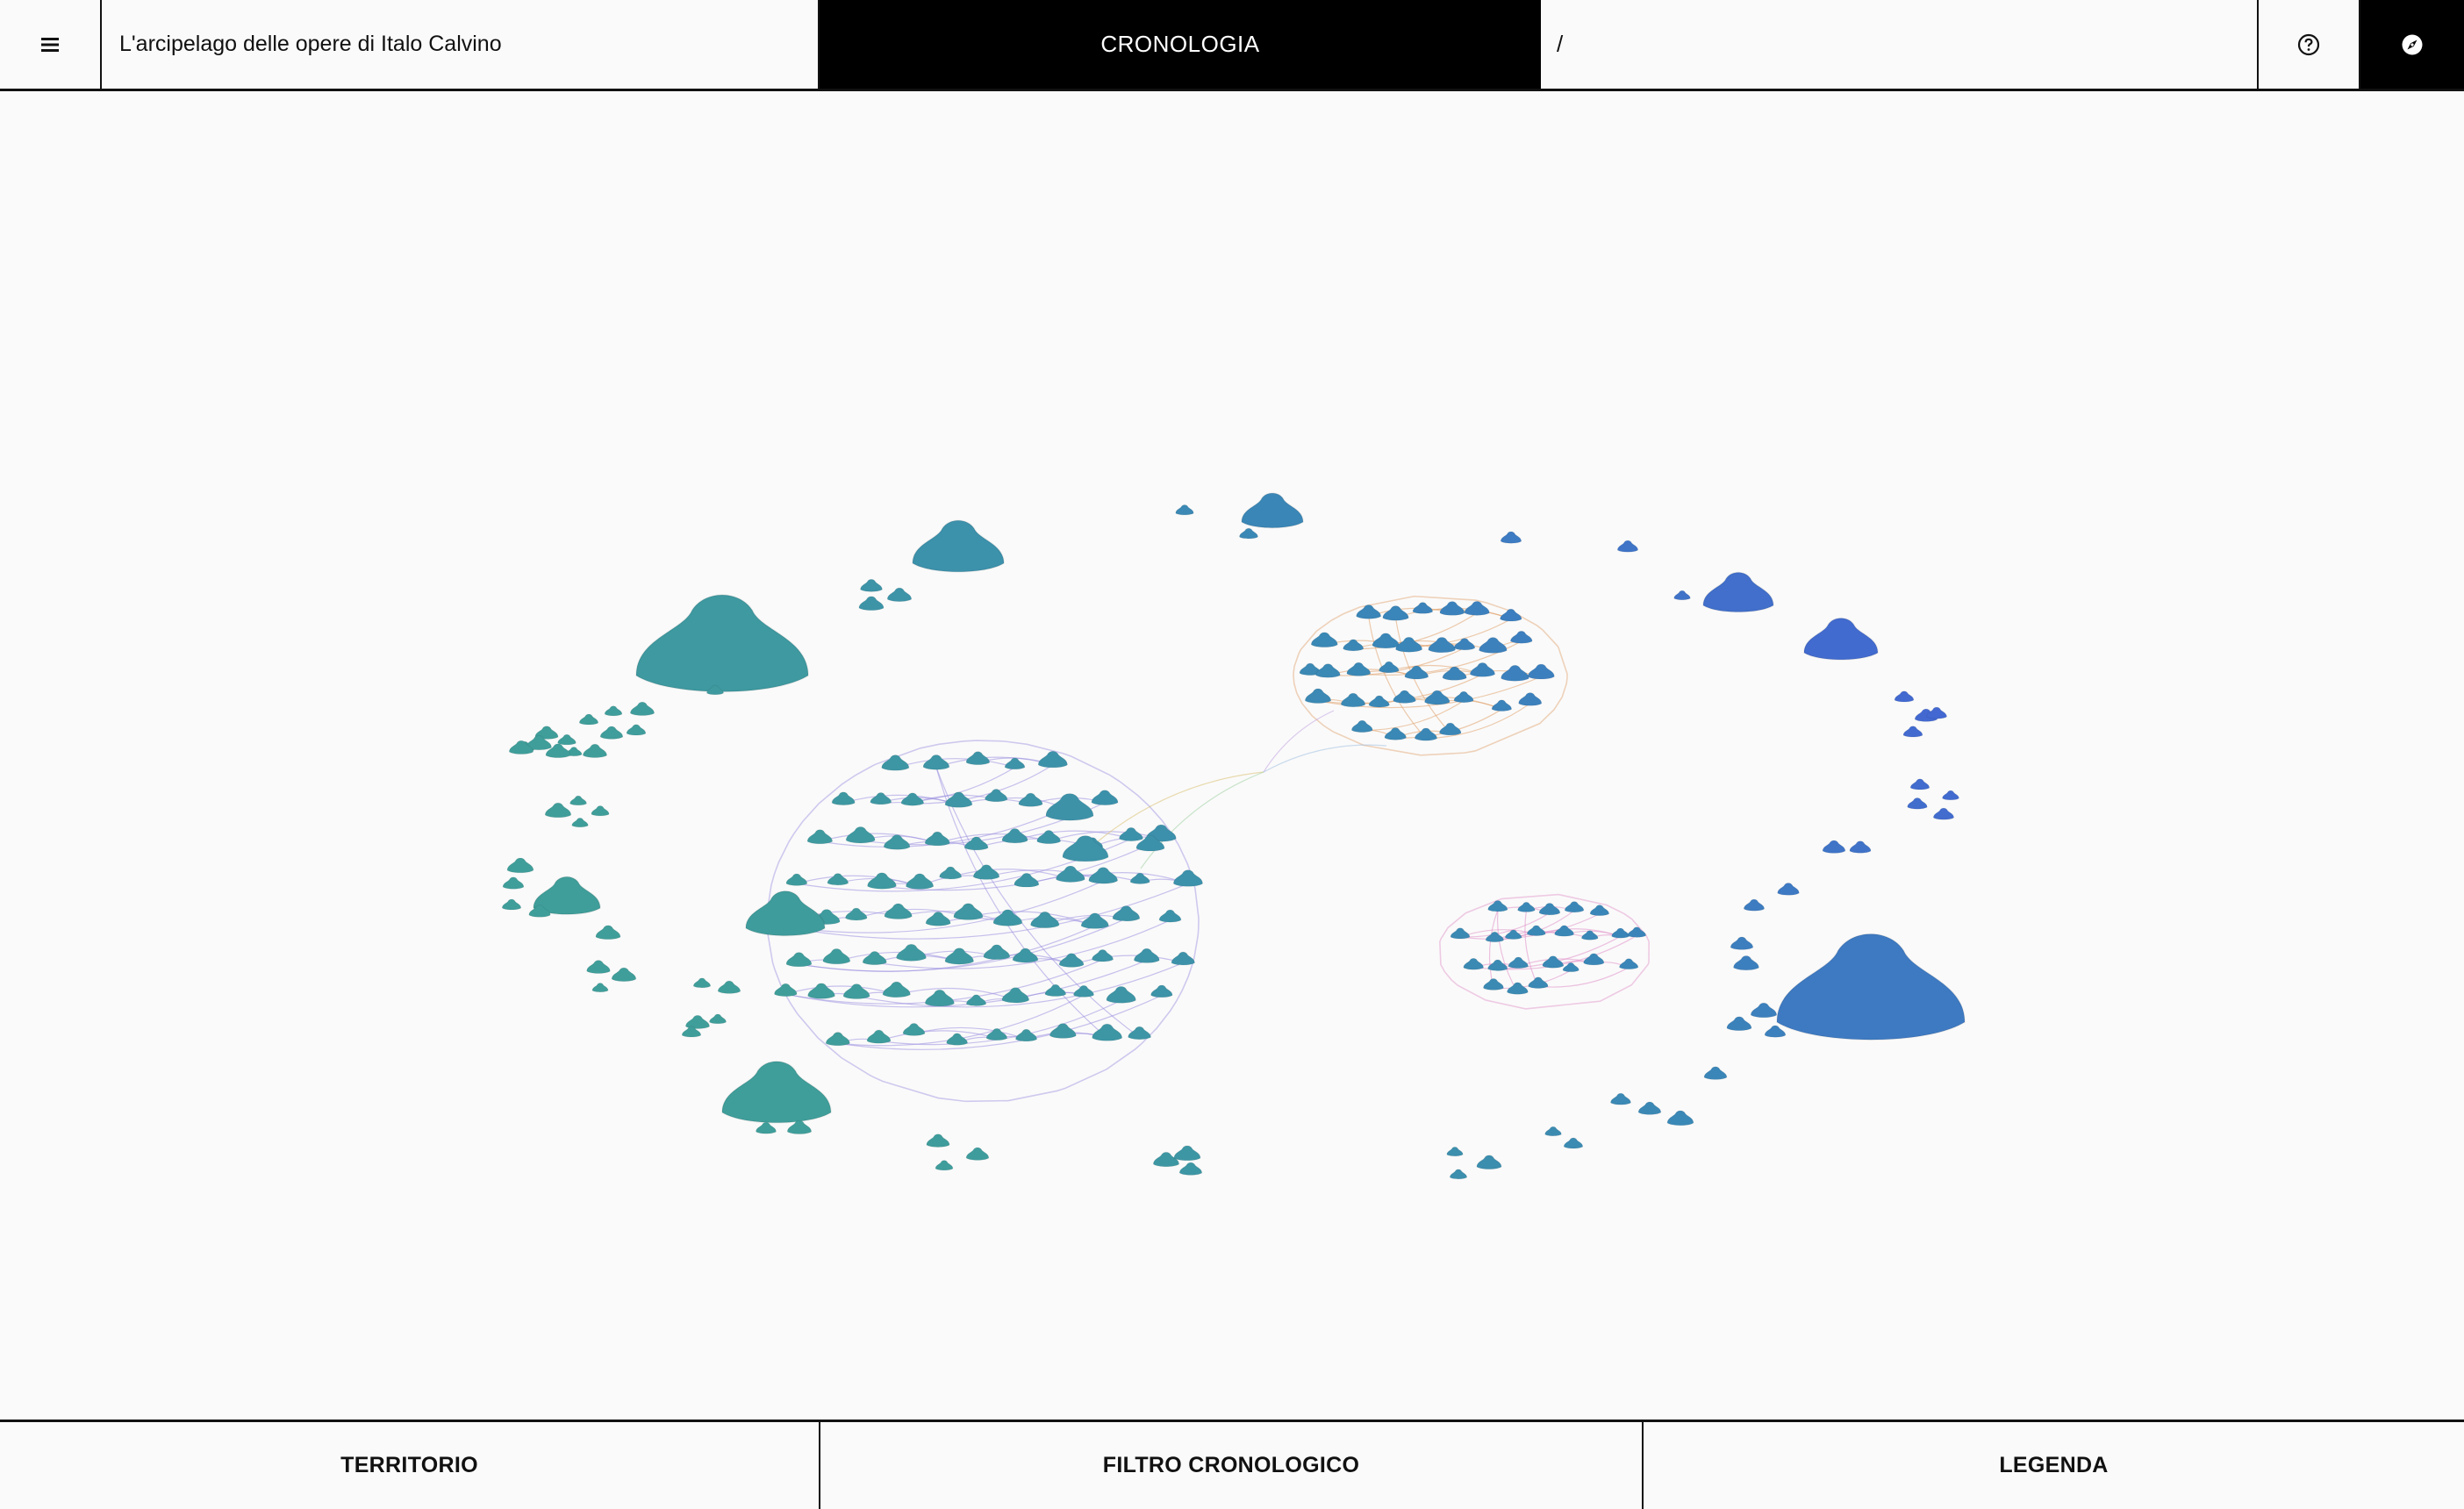 Image resolution: width=2464 pixels, height=1509 pixels. What do you see at coordinates (2412, 44) in the screenshot?
I see `compass-button` at bounding box center [2412, 44].